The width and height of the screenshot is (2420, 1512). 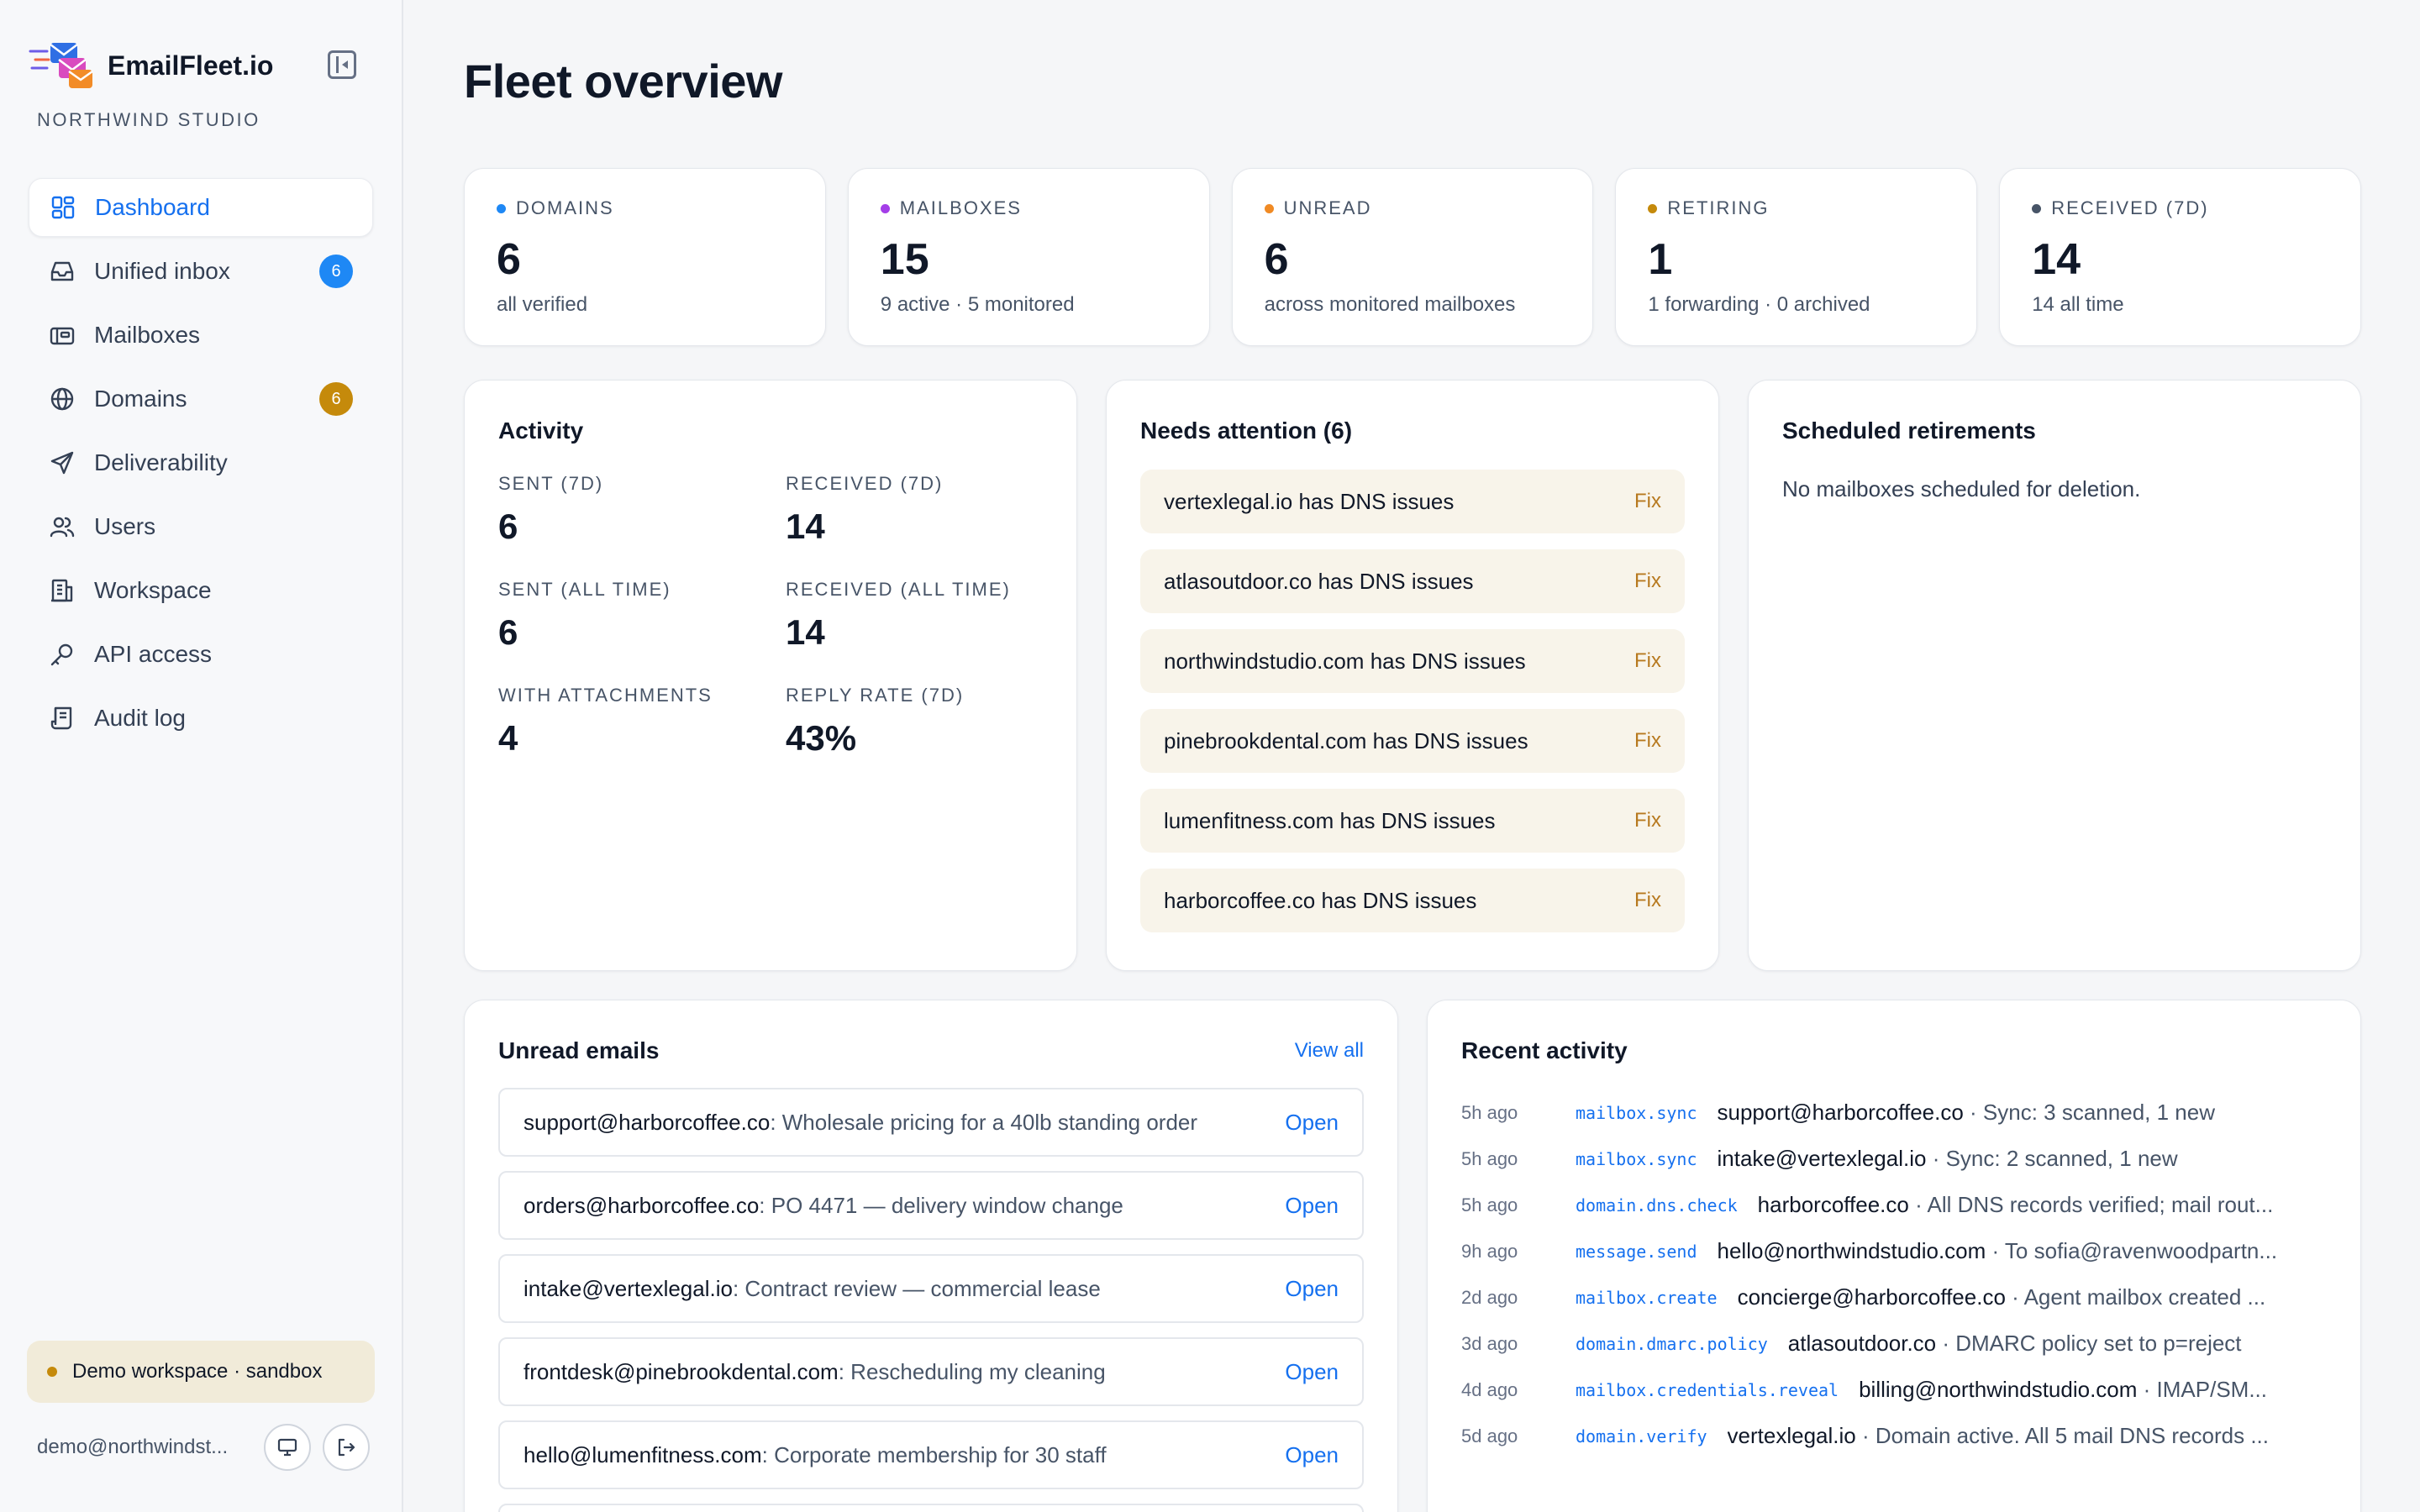 What do you see at coordinates (1862, 1343) in the screenshot?
I see `activity-subject: atlasoutdoor.co` at bounding box center [1862, 1343].